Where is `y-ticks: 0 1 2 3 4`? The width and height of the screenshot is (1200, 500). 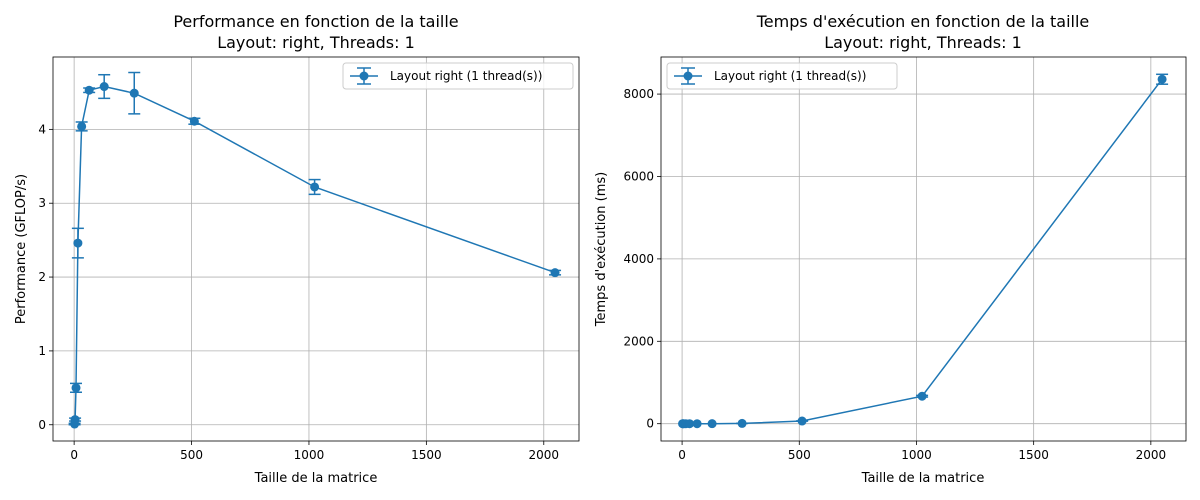 y-ticks: 0 1 2 3 4 is located at coordinates (45, 277).